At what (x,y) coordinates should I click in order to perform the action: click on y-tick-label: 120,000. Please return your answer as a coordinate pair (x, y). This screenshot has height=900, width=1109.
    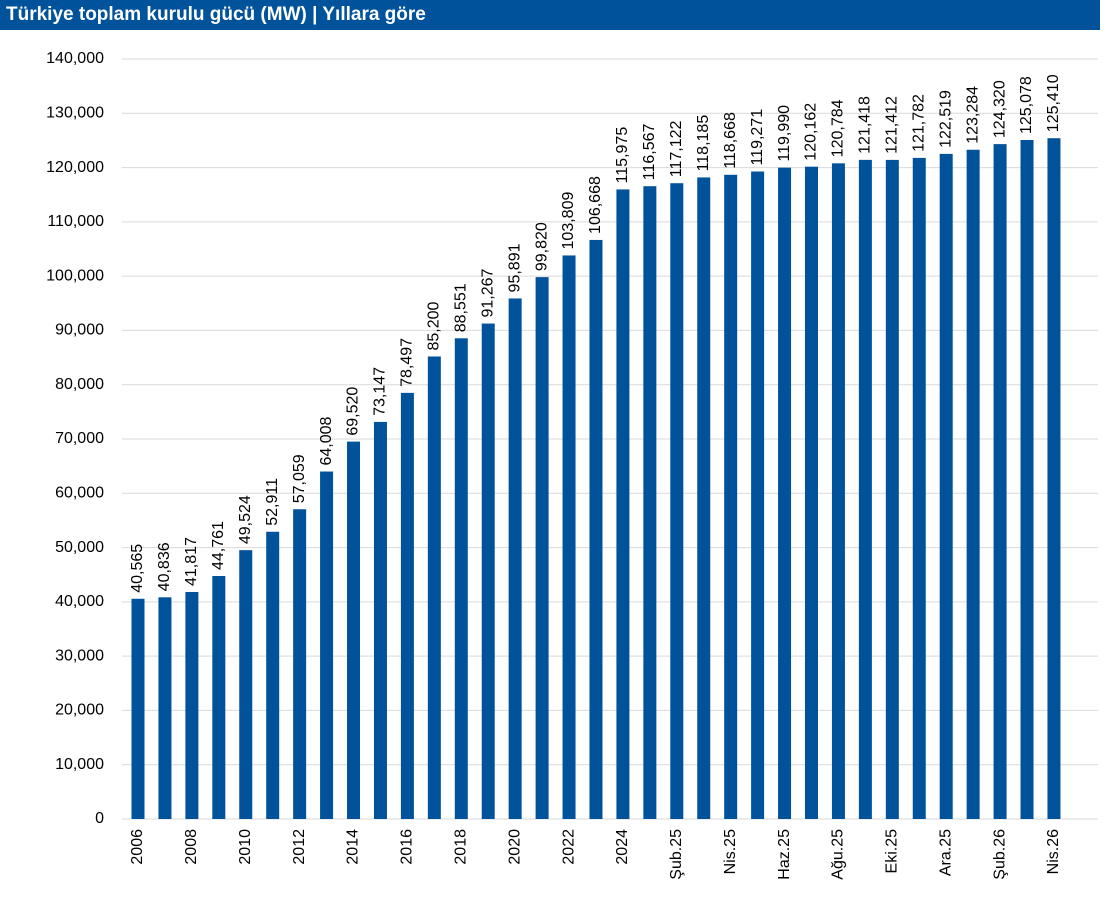
    Looking at the image, I should click on (75, 167).